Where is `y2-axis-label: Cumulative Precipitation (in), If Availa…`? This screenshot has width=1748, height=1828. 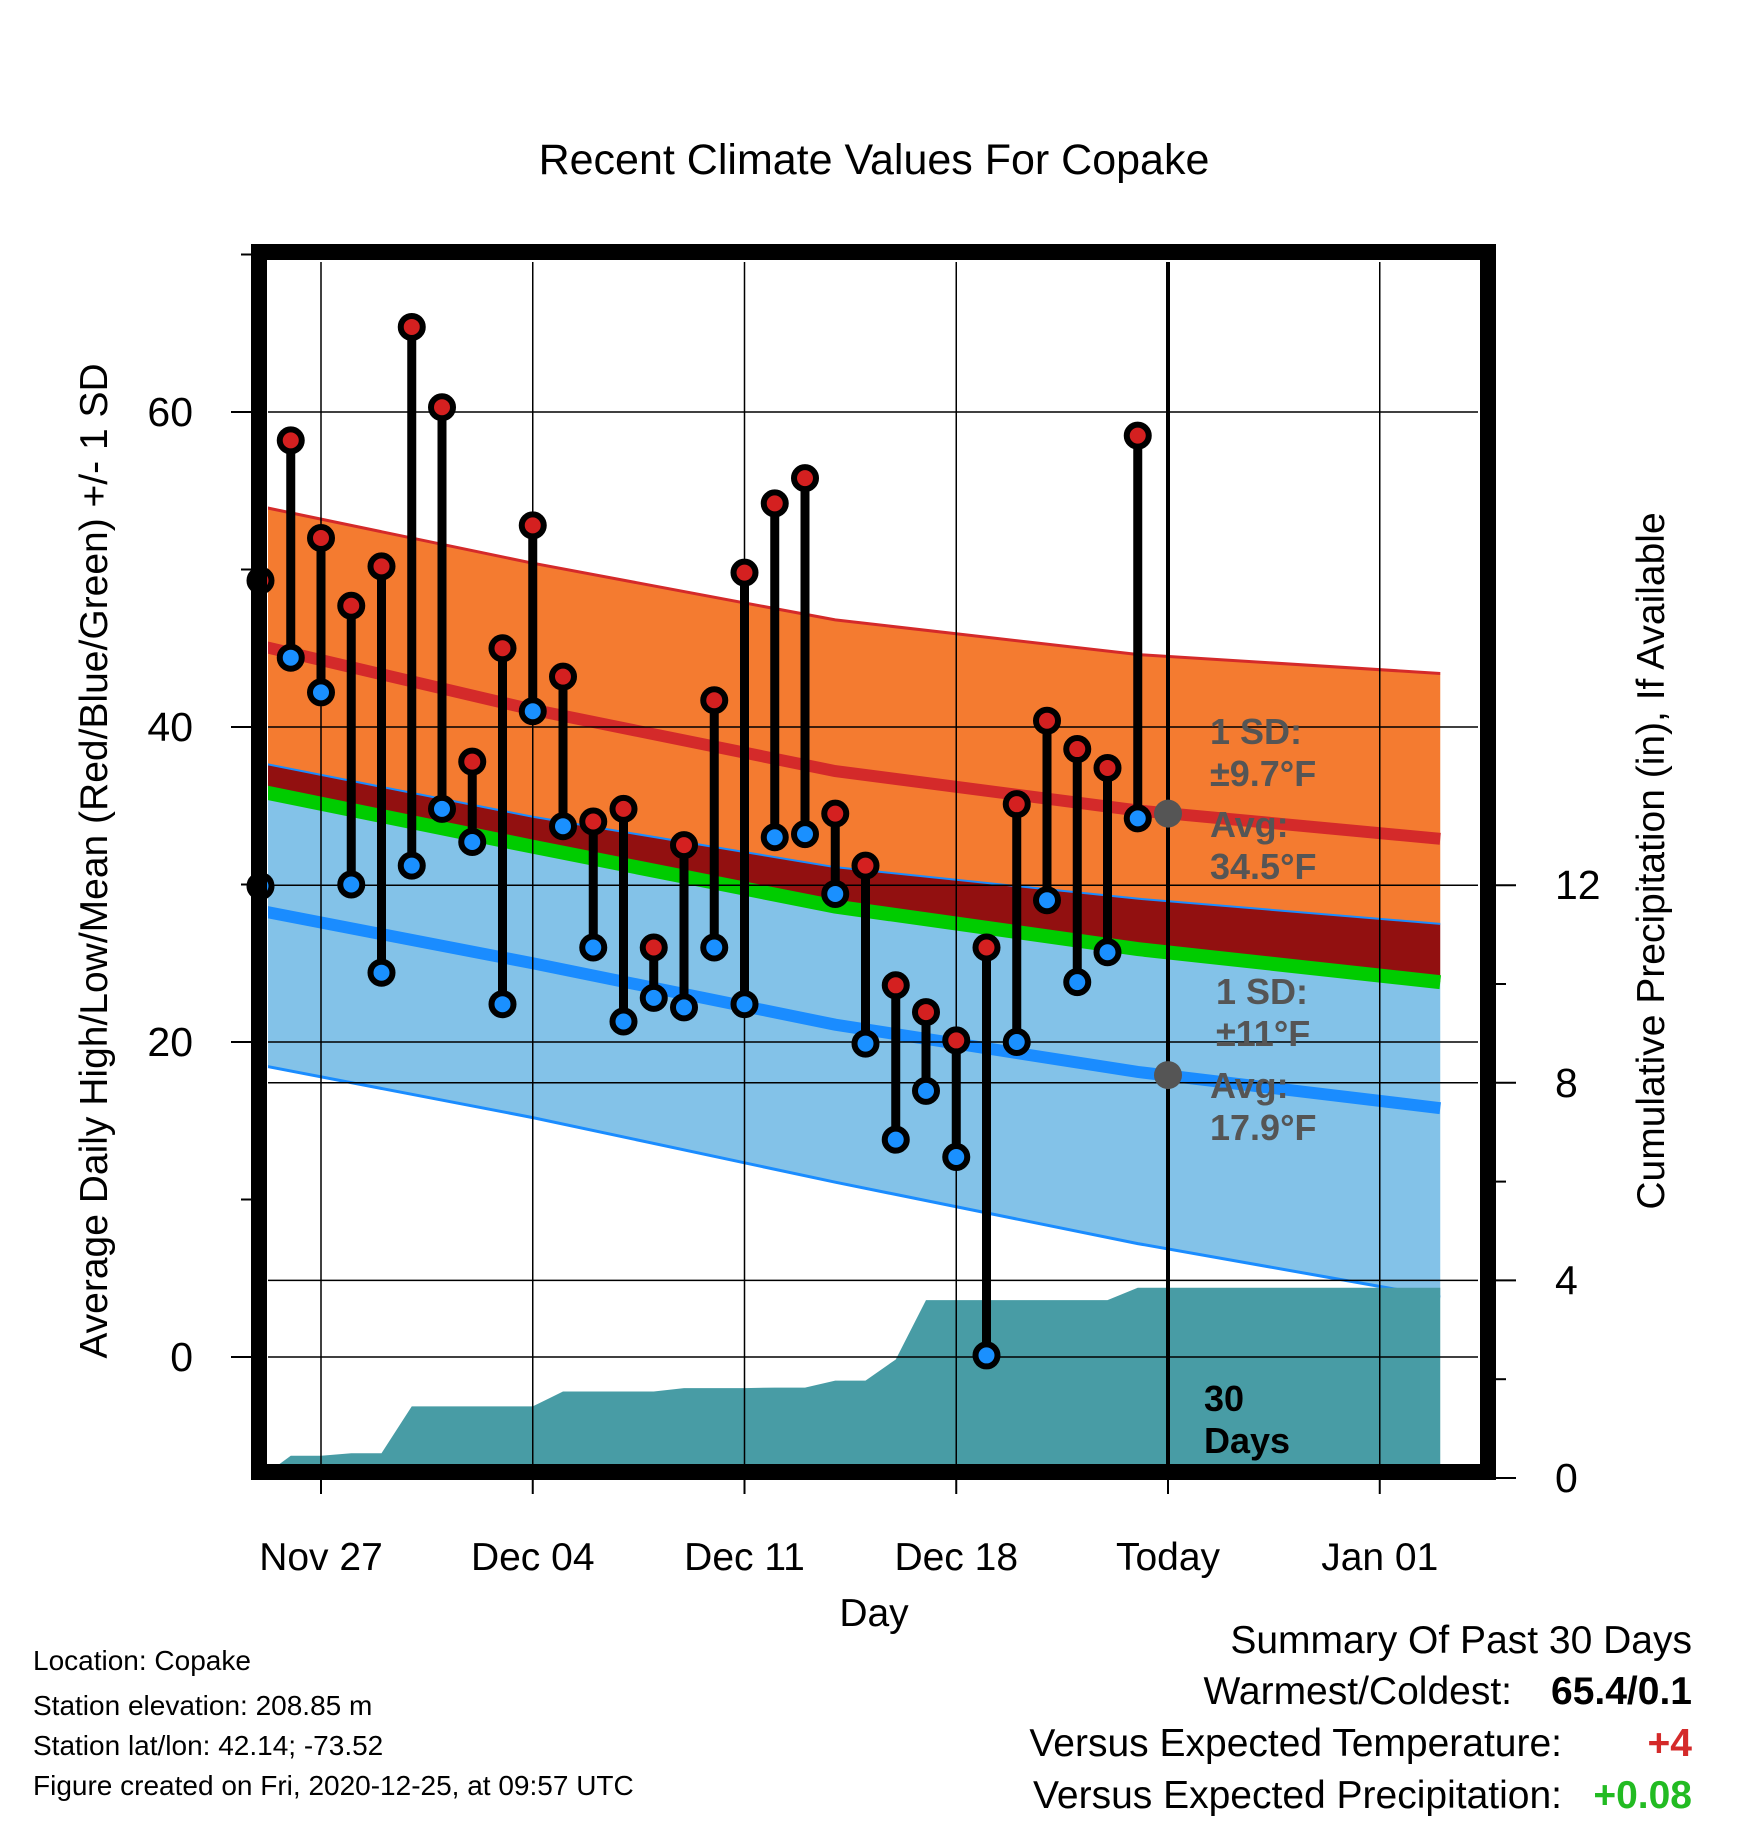 y2-axis-label: Cumulative Precipitation (in), If Availa… is located at coordinates (1651, 860).